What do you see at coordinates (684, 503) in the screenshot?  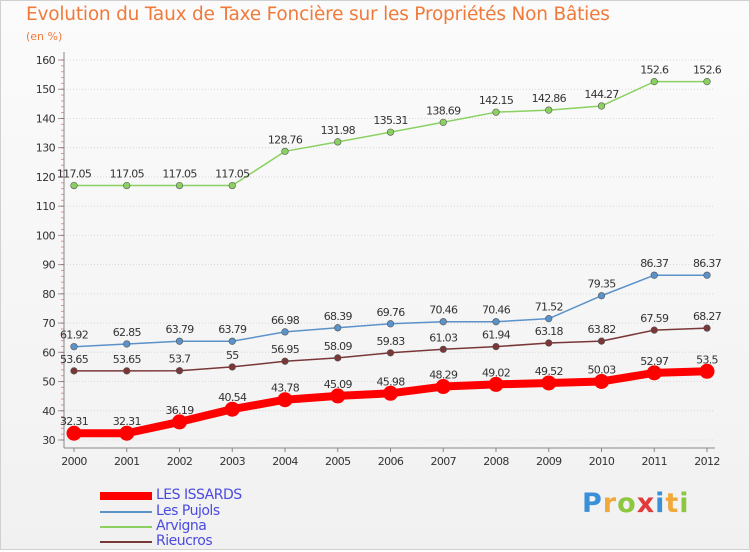 I see `logo-letter: i` at bounding box center [684, 503].